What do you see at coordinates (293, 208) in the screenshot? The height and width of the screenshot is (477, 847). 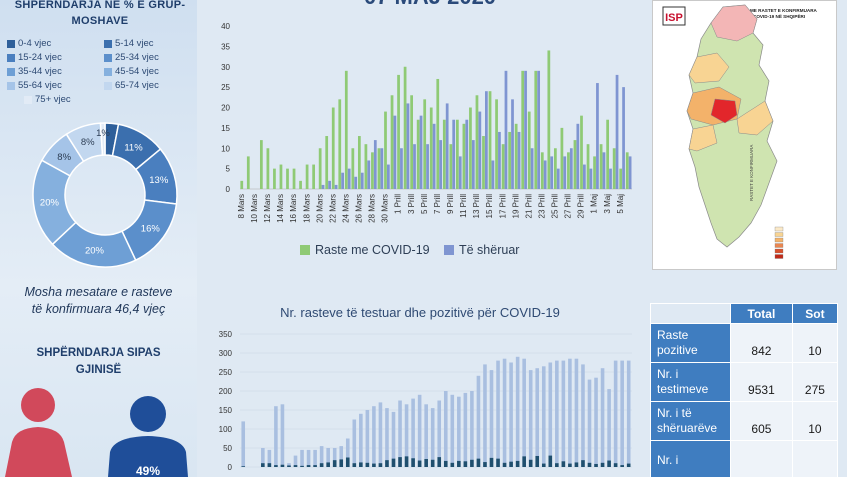 I see `x-tick-label: 16 Mars` at bounding box center [293, 208].